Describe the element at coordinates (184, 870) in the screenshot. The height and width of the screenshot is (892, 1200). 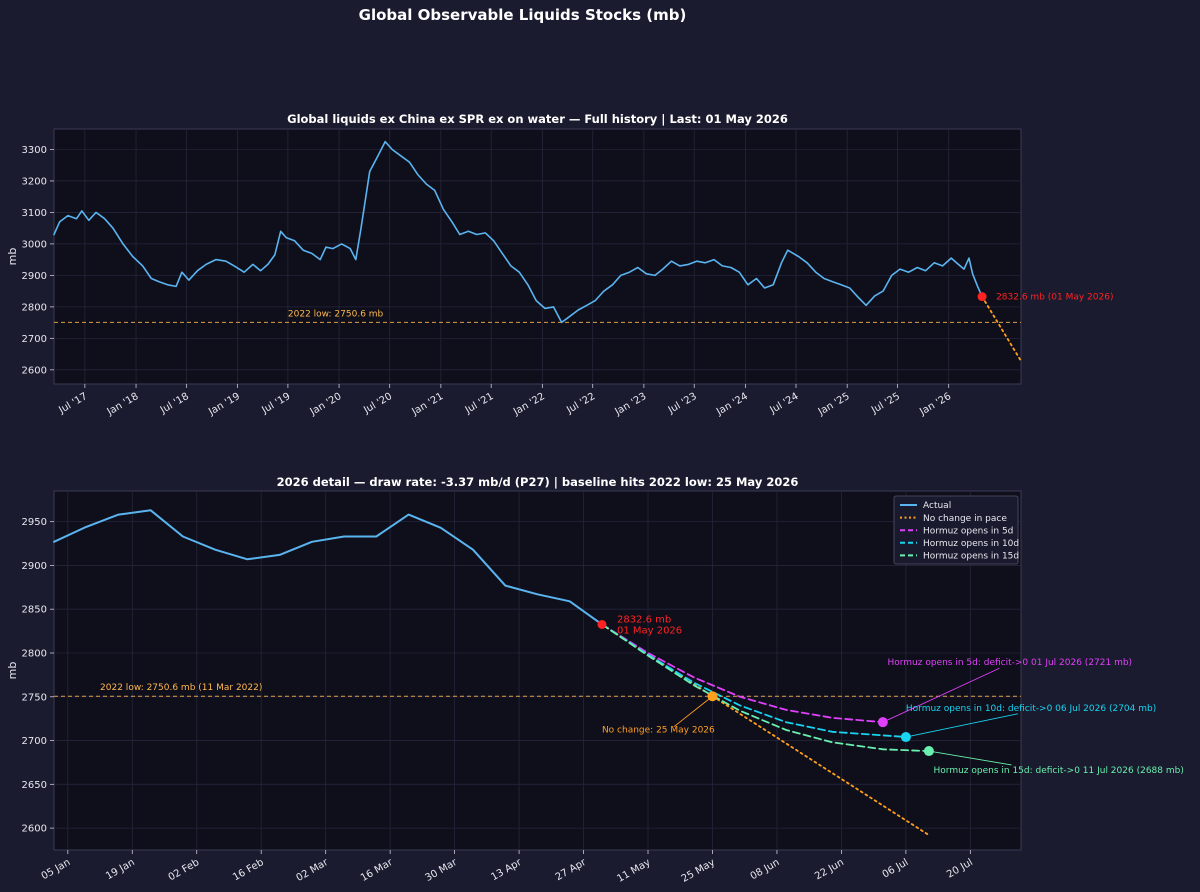
I see `x-tick-label: 02 Feb` at that location.